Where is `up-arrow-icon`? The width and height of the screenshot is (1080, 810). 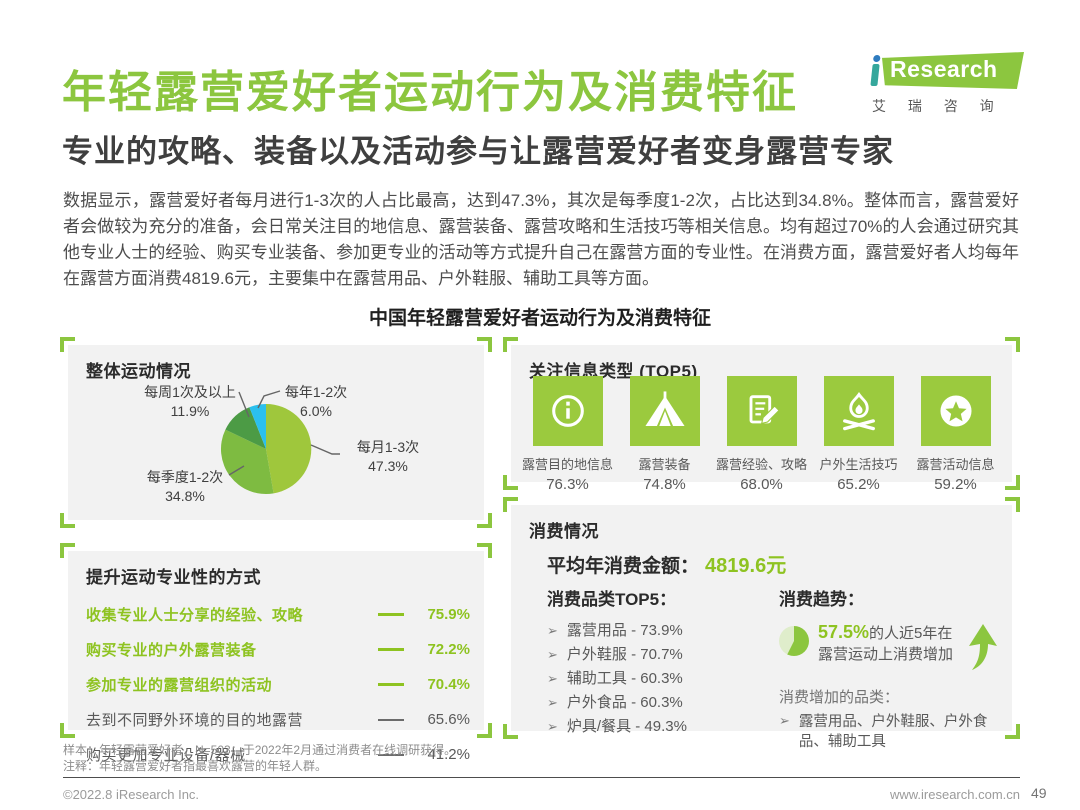
up-arrow-icon is located at coordinates (983, 647).